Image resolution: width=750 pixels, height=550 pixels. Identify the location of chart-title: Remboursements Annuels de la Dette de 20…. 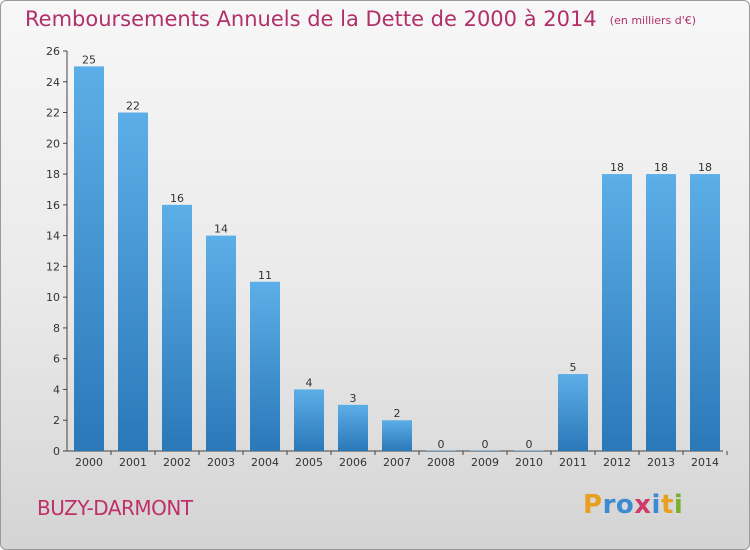
(311, 19).